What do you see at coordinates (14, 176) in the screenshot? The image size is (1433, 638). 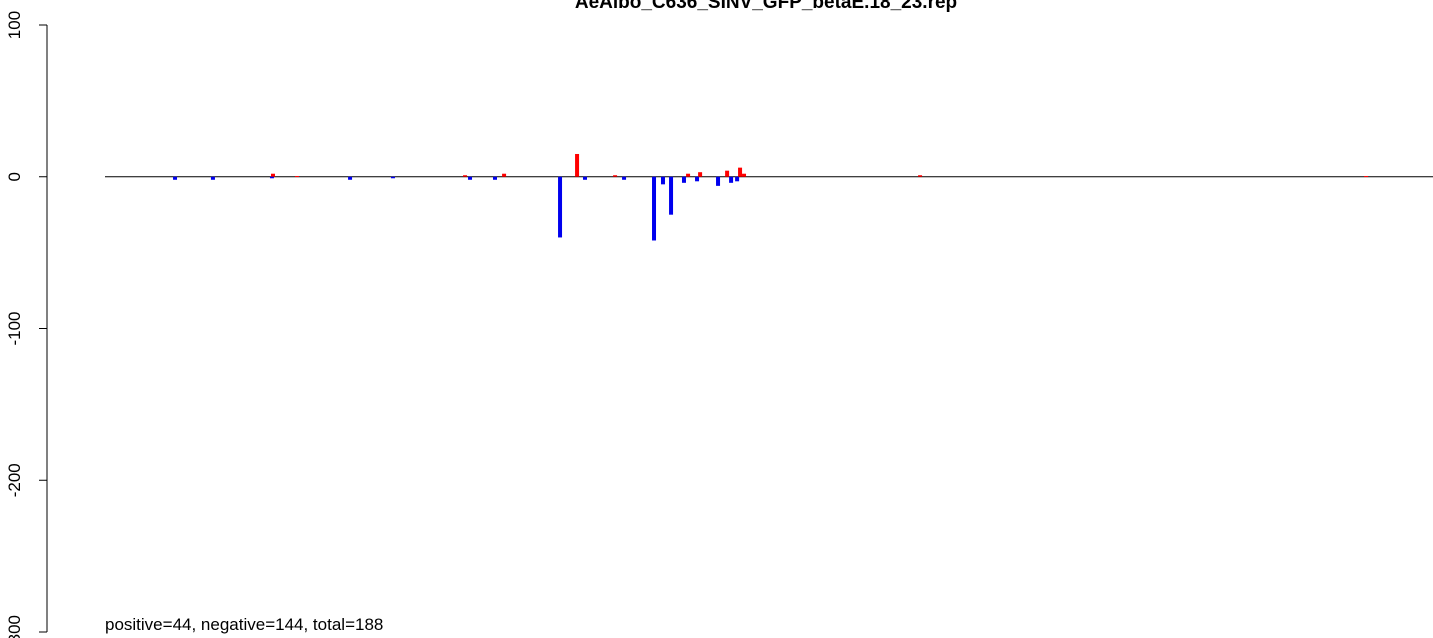 I see `y-tick-label: 0` at bounding box center [14, 176].